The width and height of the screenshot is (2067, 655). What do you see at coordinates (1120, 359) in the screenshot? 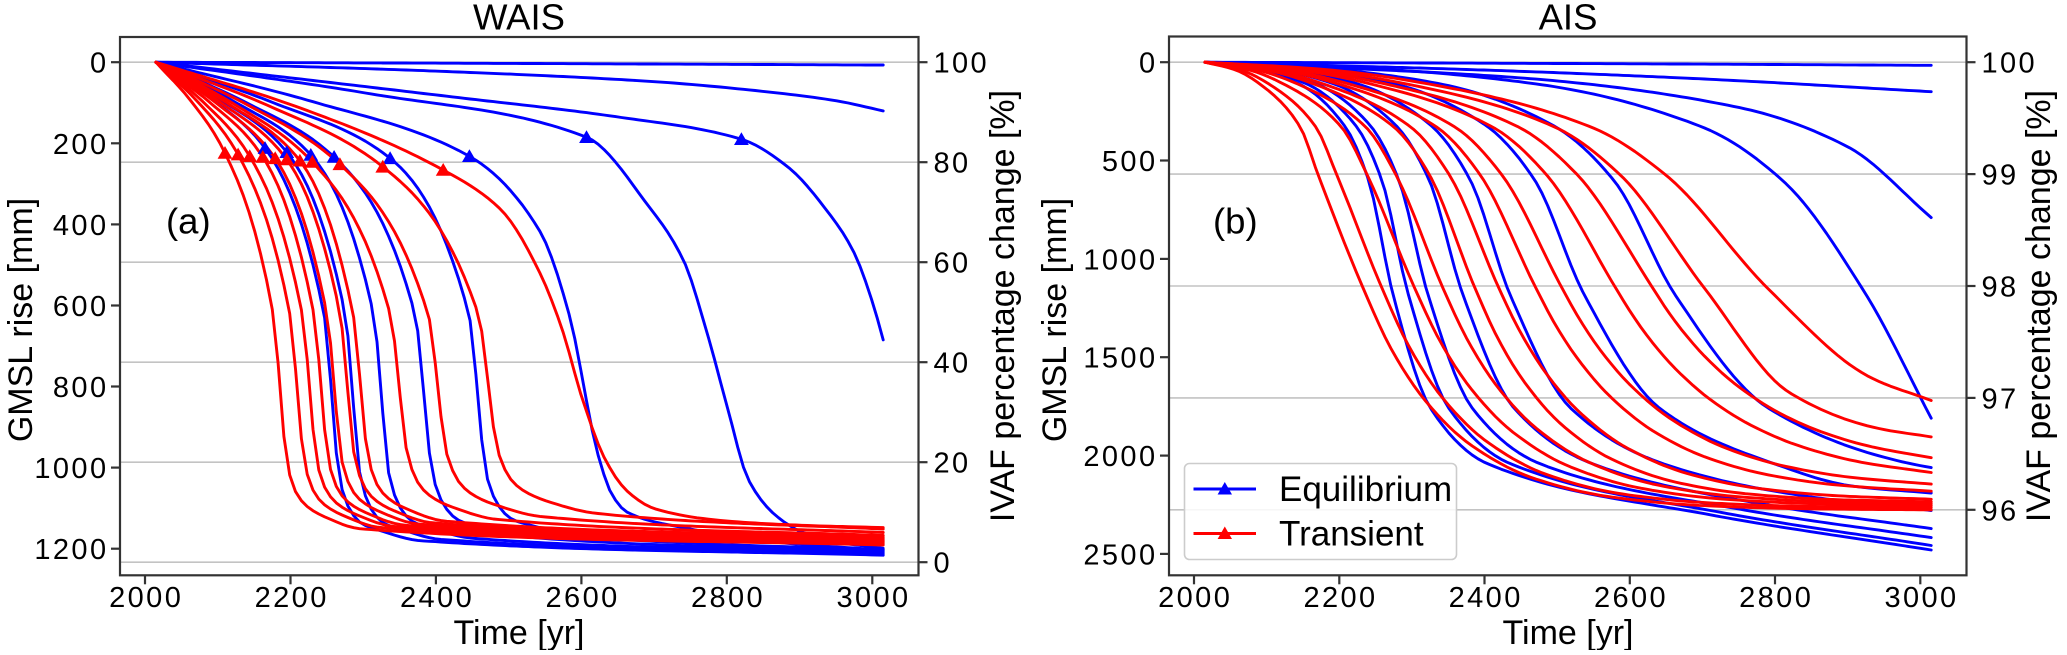
I see `svg-text: 1500` at bounding box center [1120, 359].